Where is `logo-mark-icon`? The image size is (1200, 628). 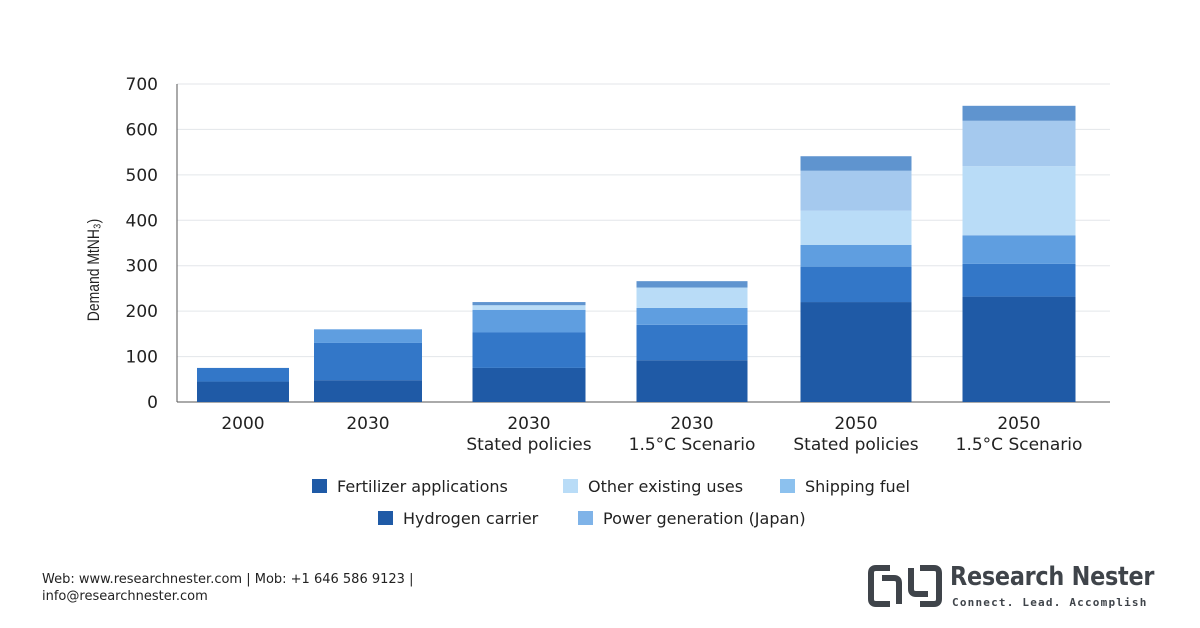
logo-mark-icon is located at coordinates (905, 586).